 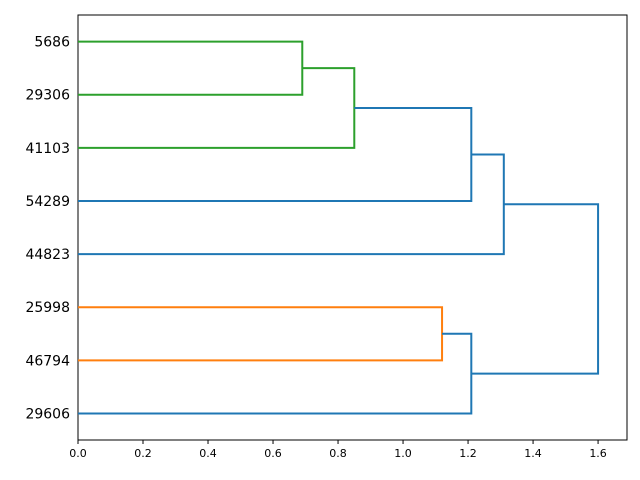 I want to click on x-tick-label: 1.0, so click(x=403, y=453).